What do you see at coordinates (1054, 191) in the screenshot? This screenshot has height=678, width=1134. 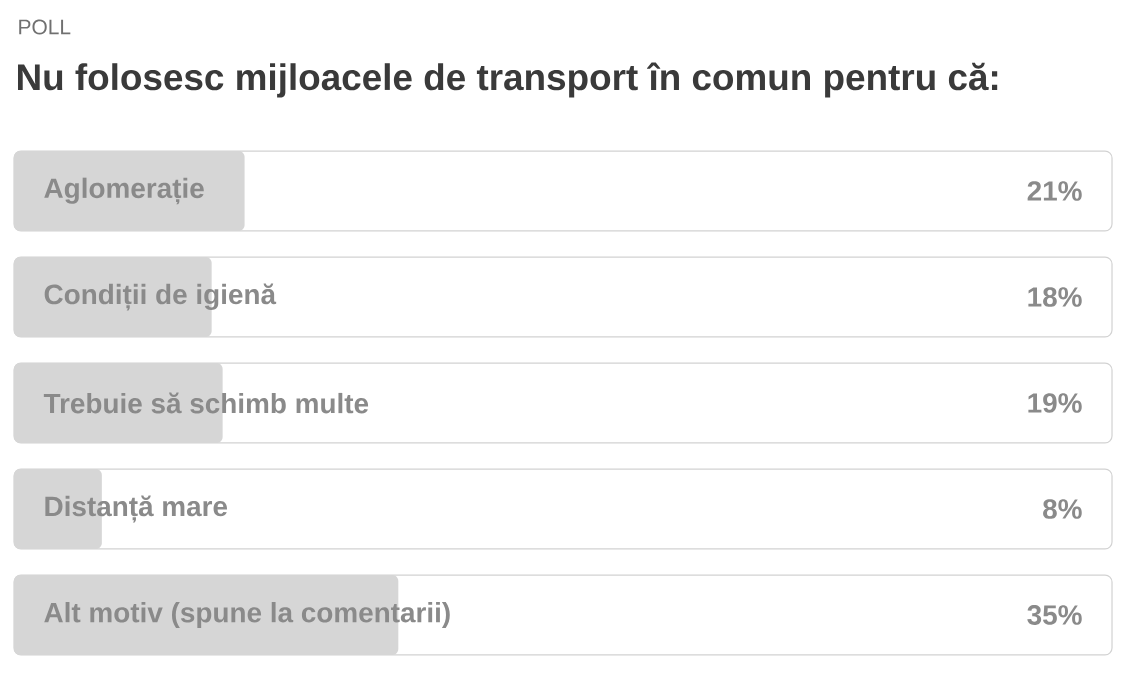 I see `data-label: 21%` at bounding box center [1054, 191].